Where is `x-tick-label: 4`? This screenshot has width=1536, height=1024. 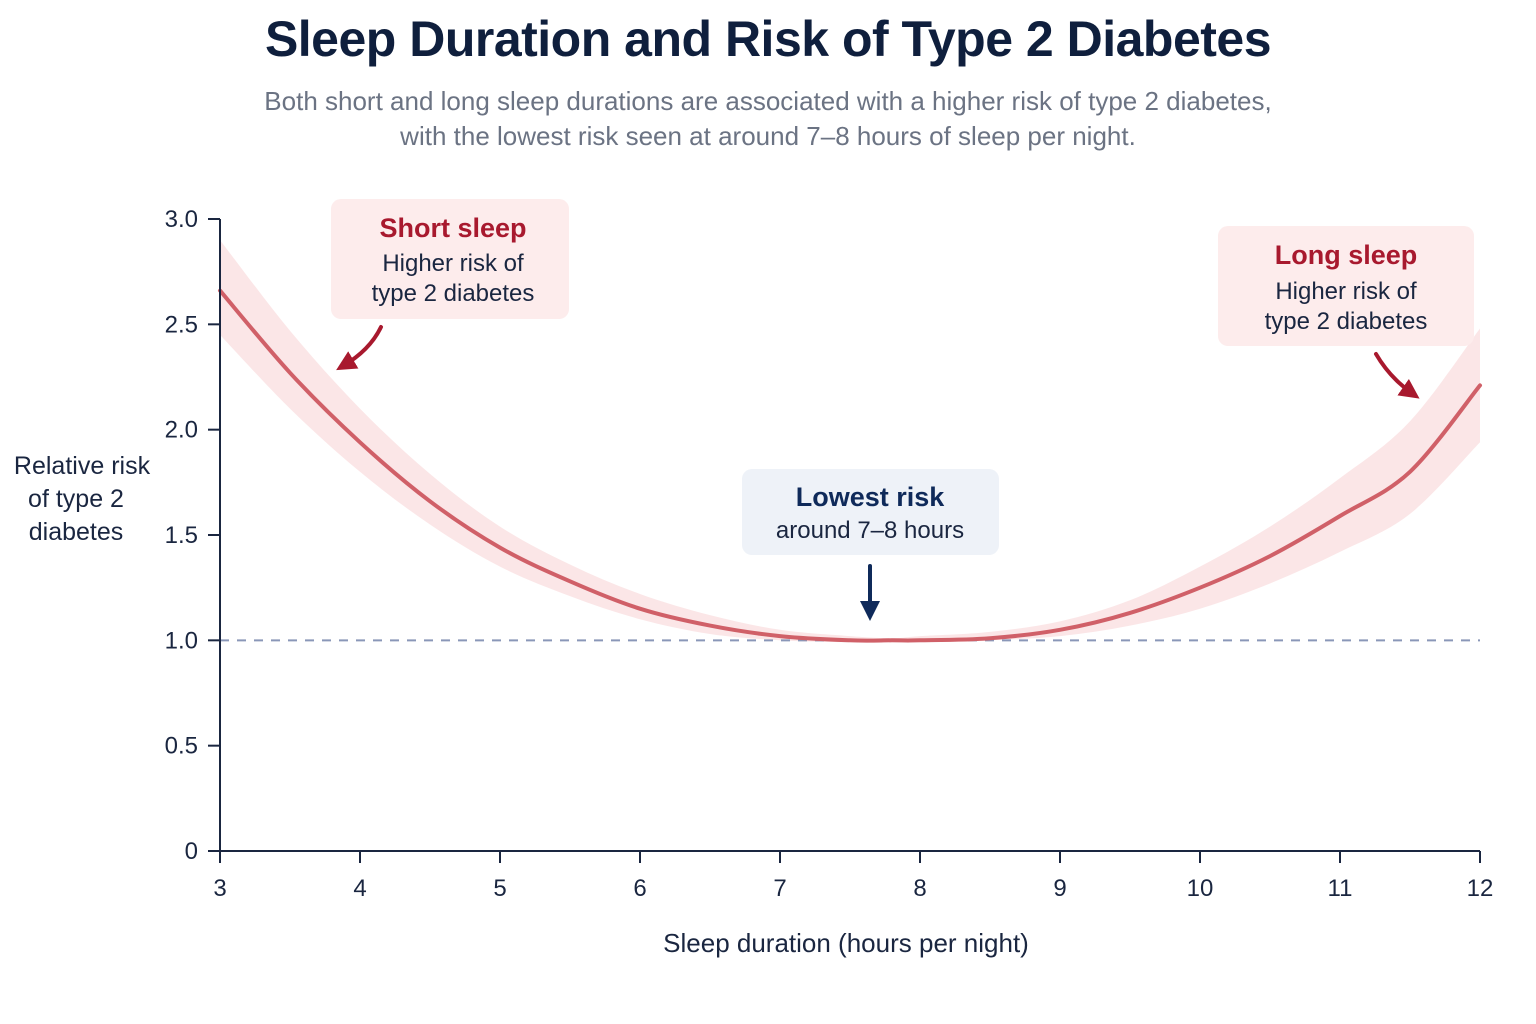
x-tick-label: 4 is located at coordinates (359, 888).